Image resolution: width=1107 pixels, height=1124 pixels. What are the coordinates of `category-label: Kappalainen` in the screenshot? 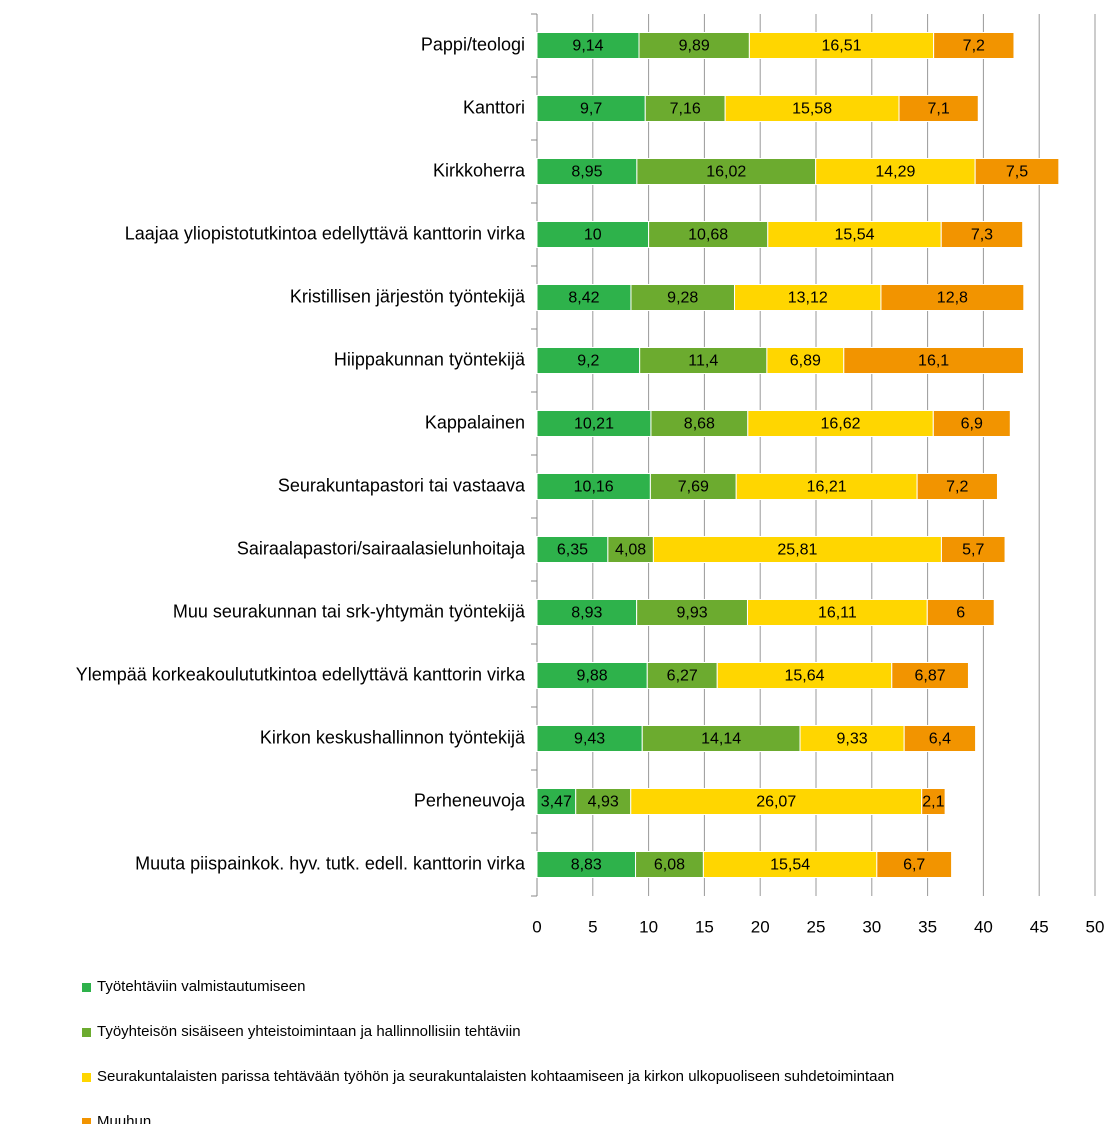 It's located at (475, 422).